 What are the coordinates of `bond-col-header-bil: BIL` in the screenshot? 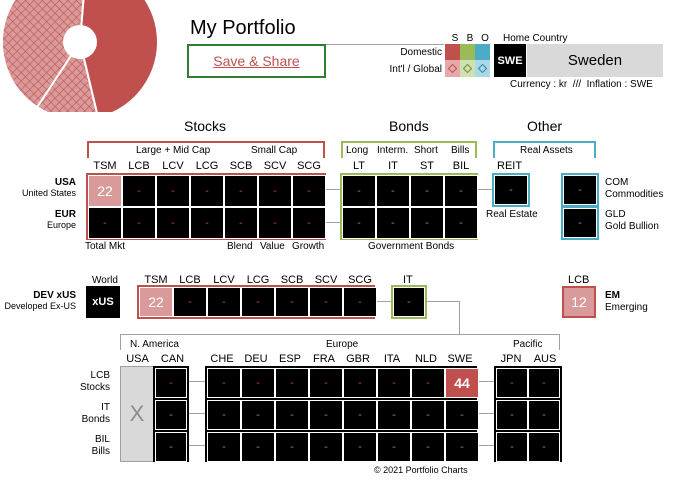 It's located at (461, 166).